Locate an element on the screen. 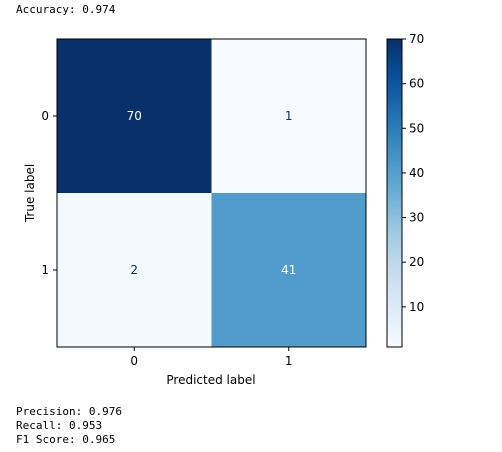  recall-line: Recall: 0.953 is located at coordinates (59, 425).